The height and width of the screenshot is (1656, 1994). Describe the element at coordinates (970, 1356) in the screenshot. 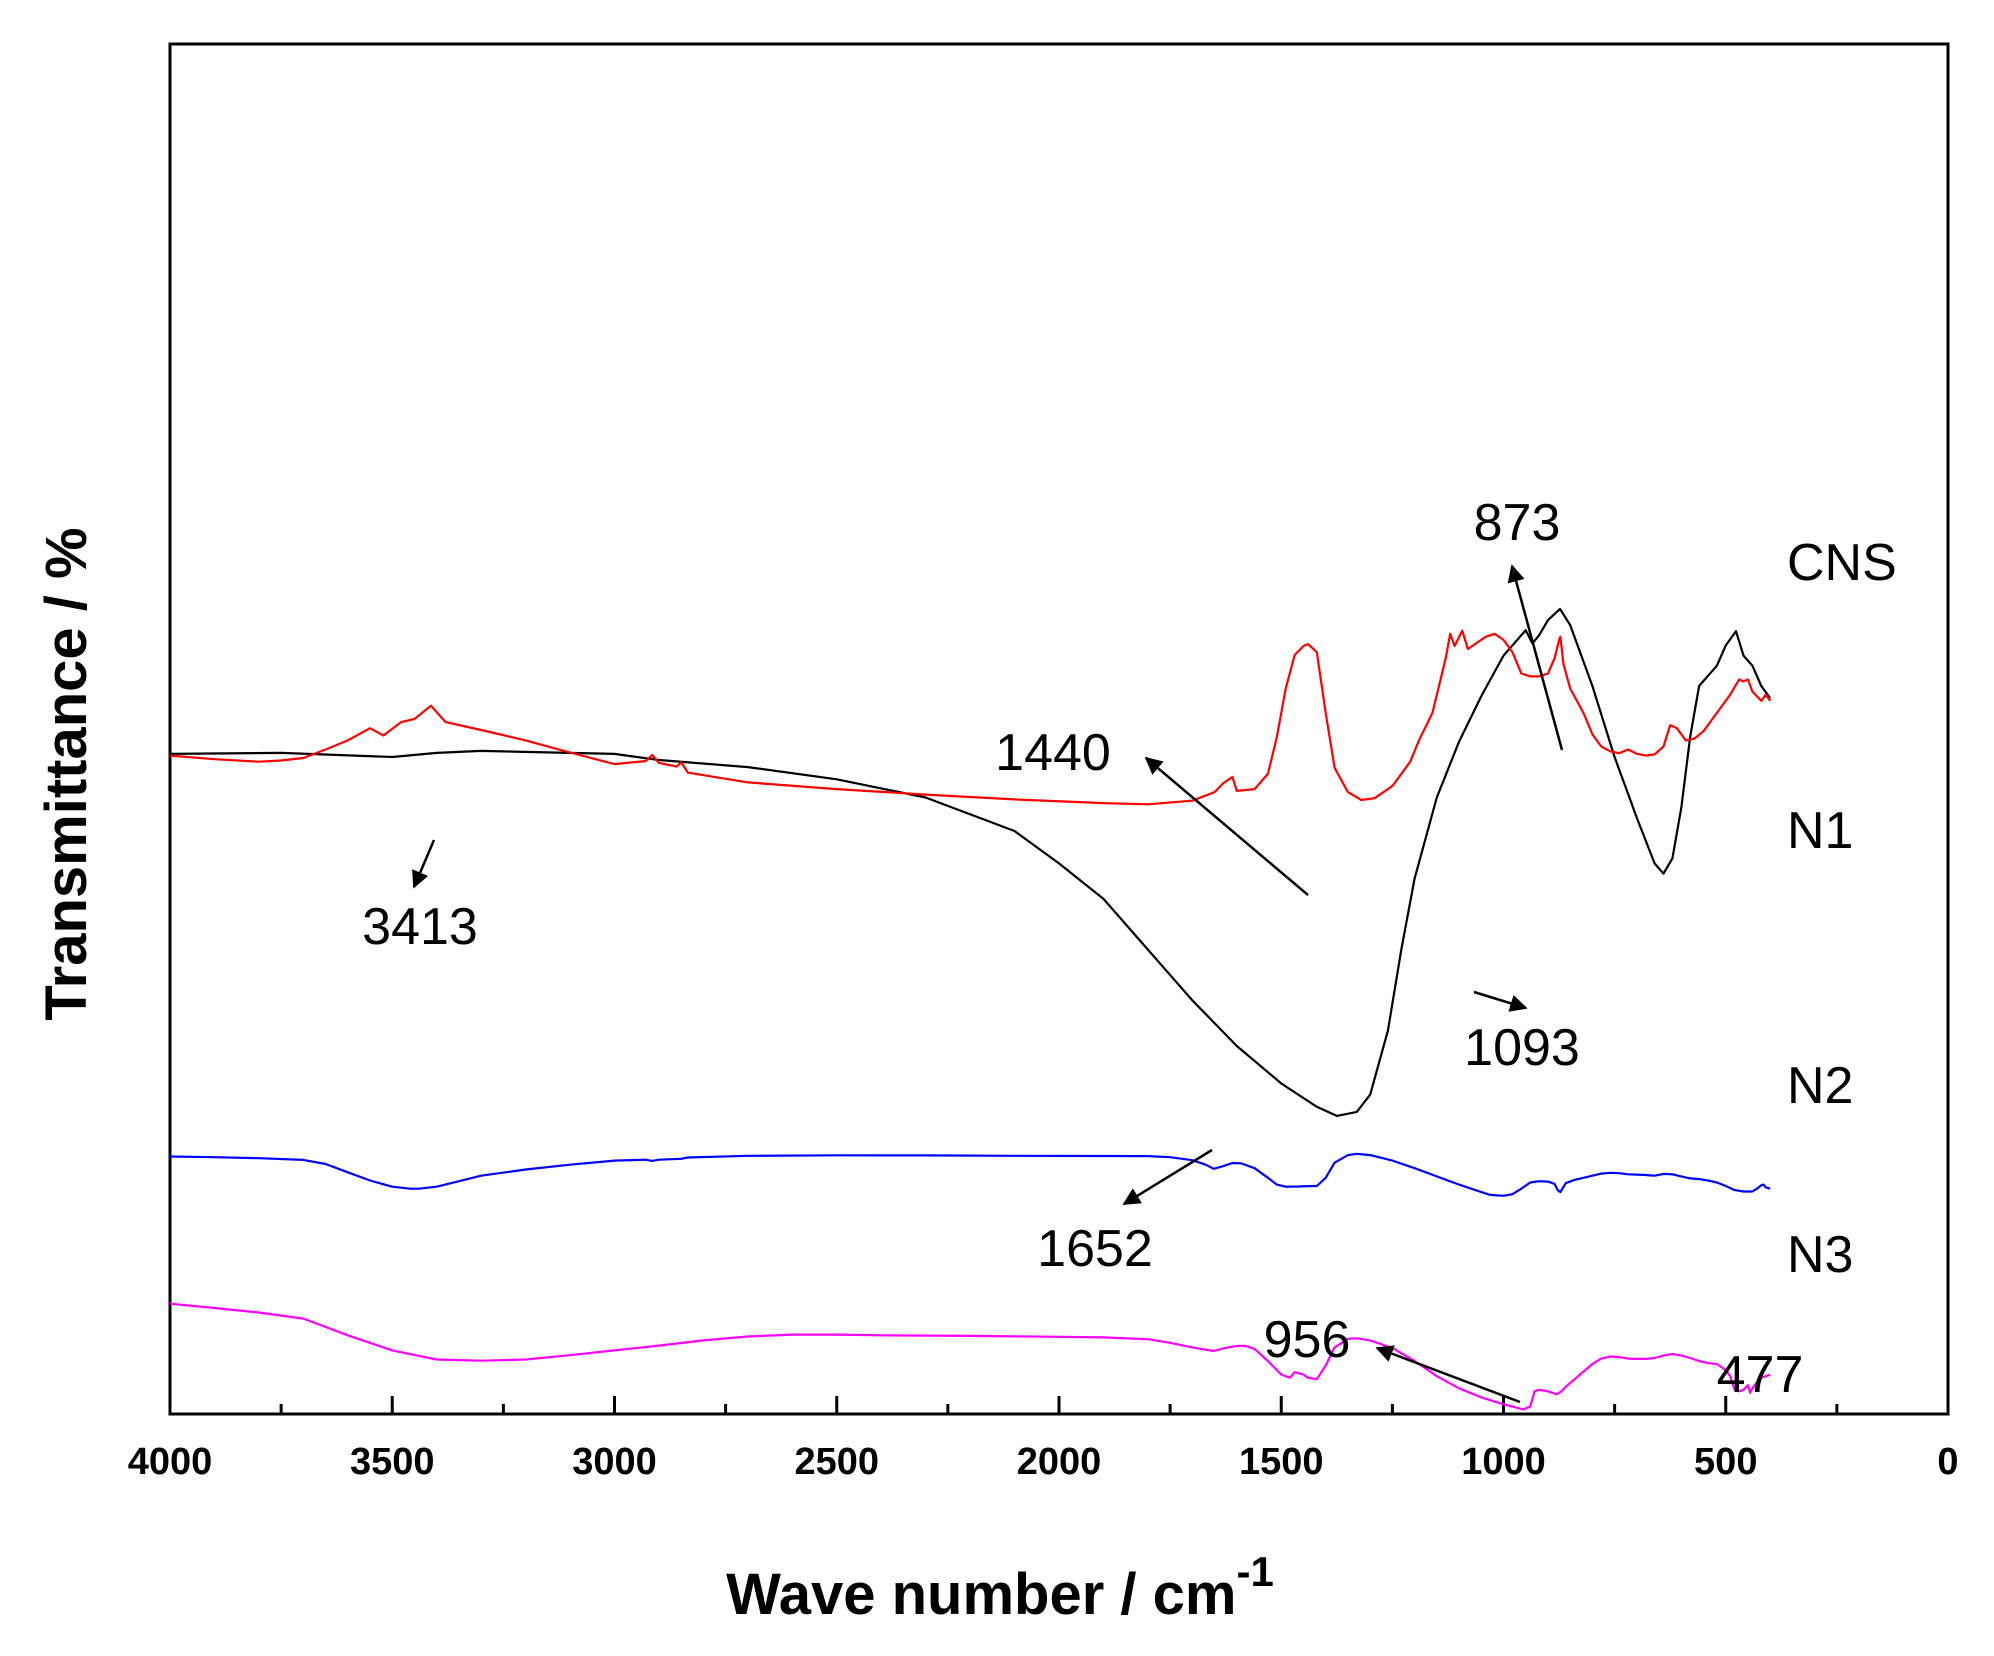

I see `series-n3-line` at that location.